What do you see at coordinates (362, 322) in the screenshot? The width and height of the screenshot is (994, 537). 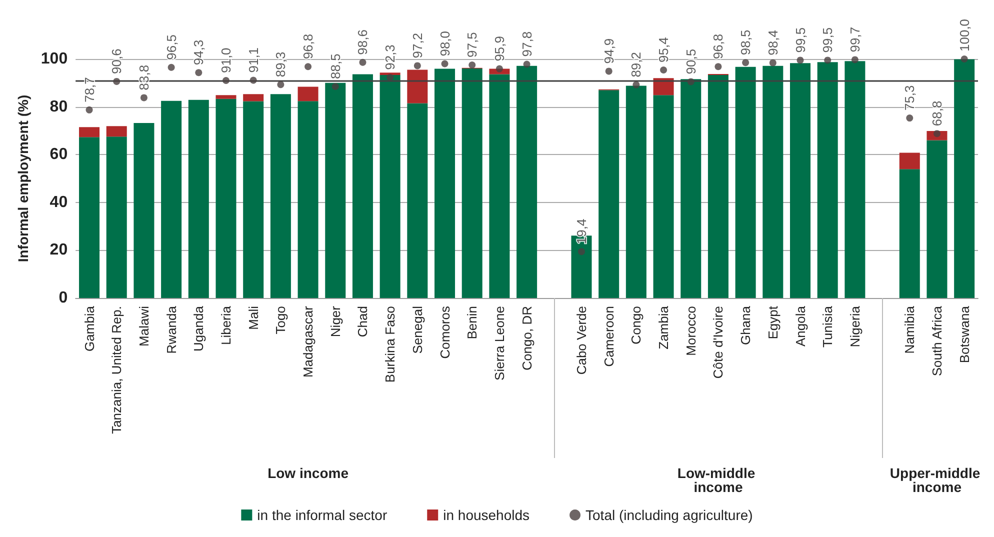 I see `x-tick-label: Chad` at bounding box center [362, 322].